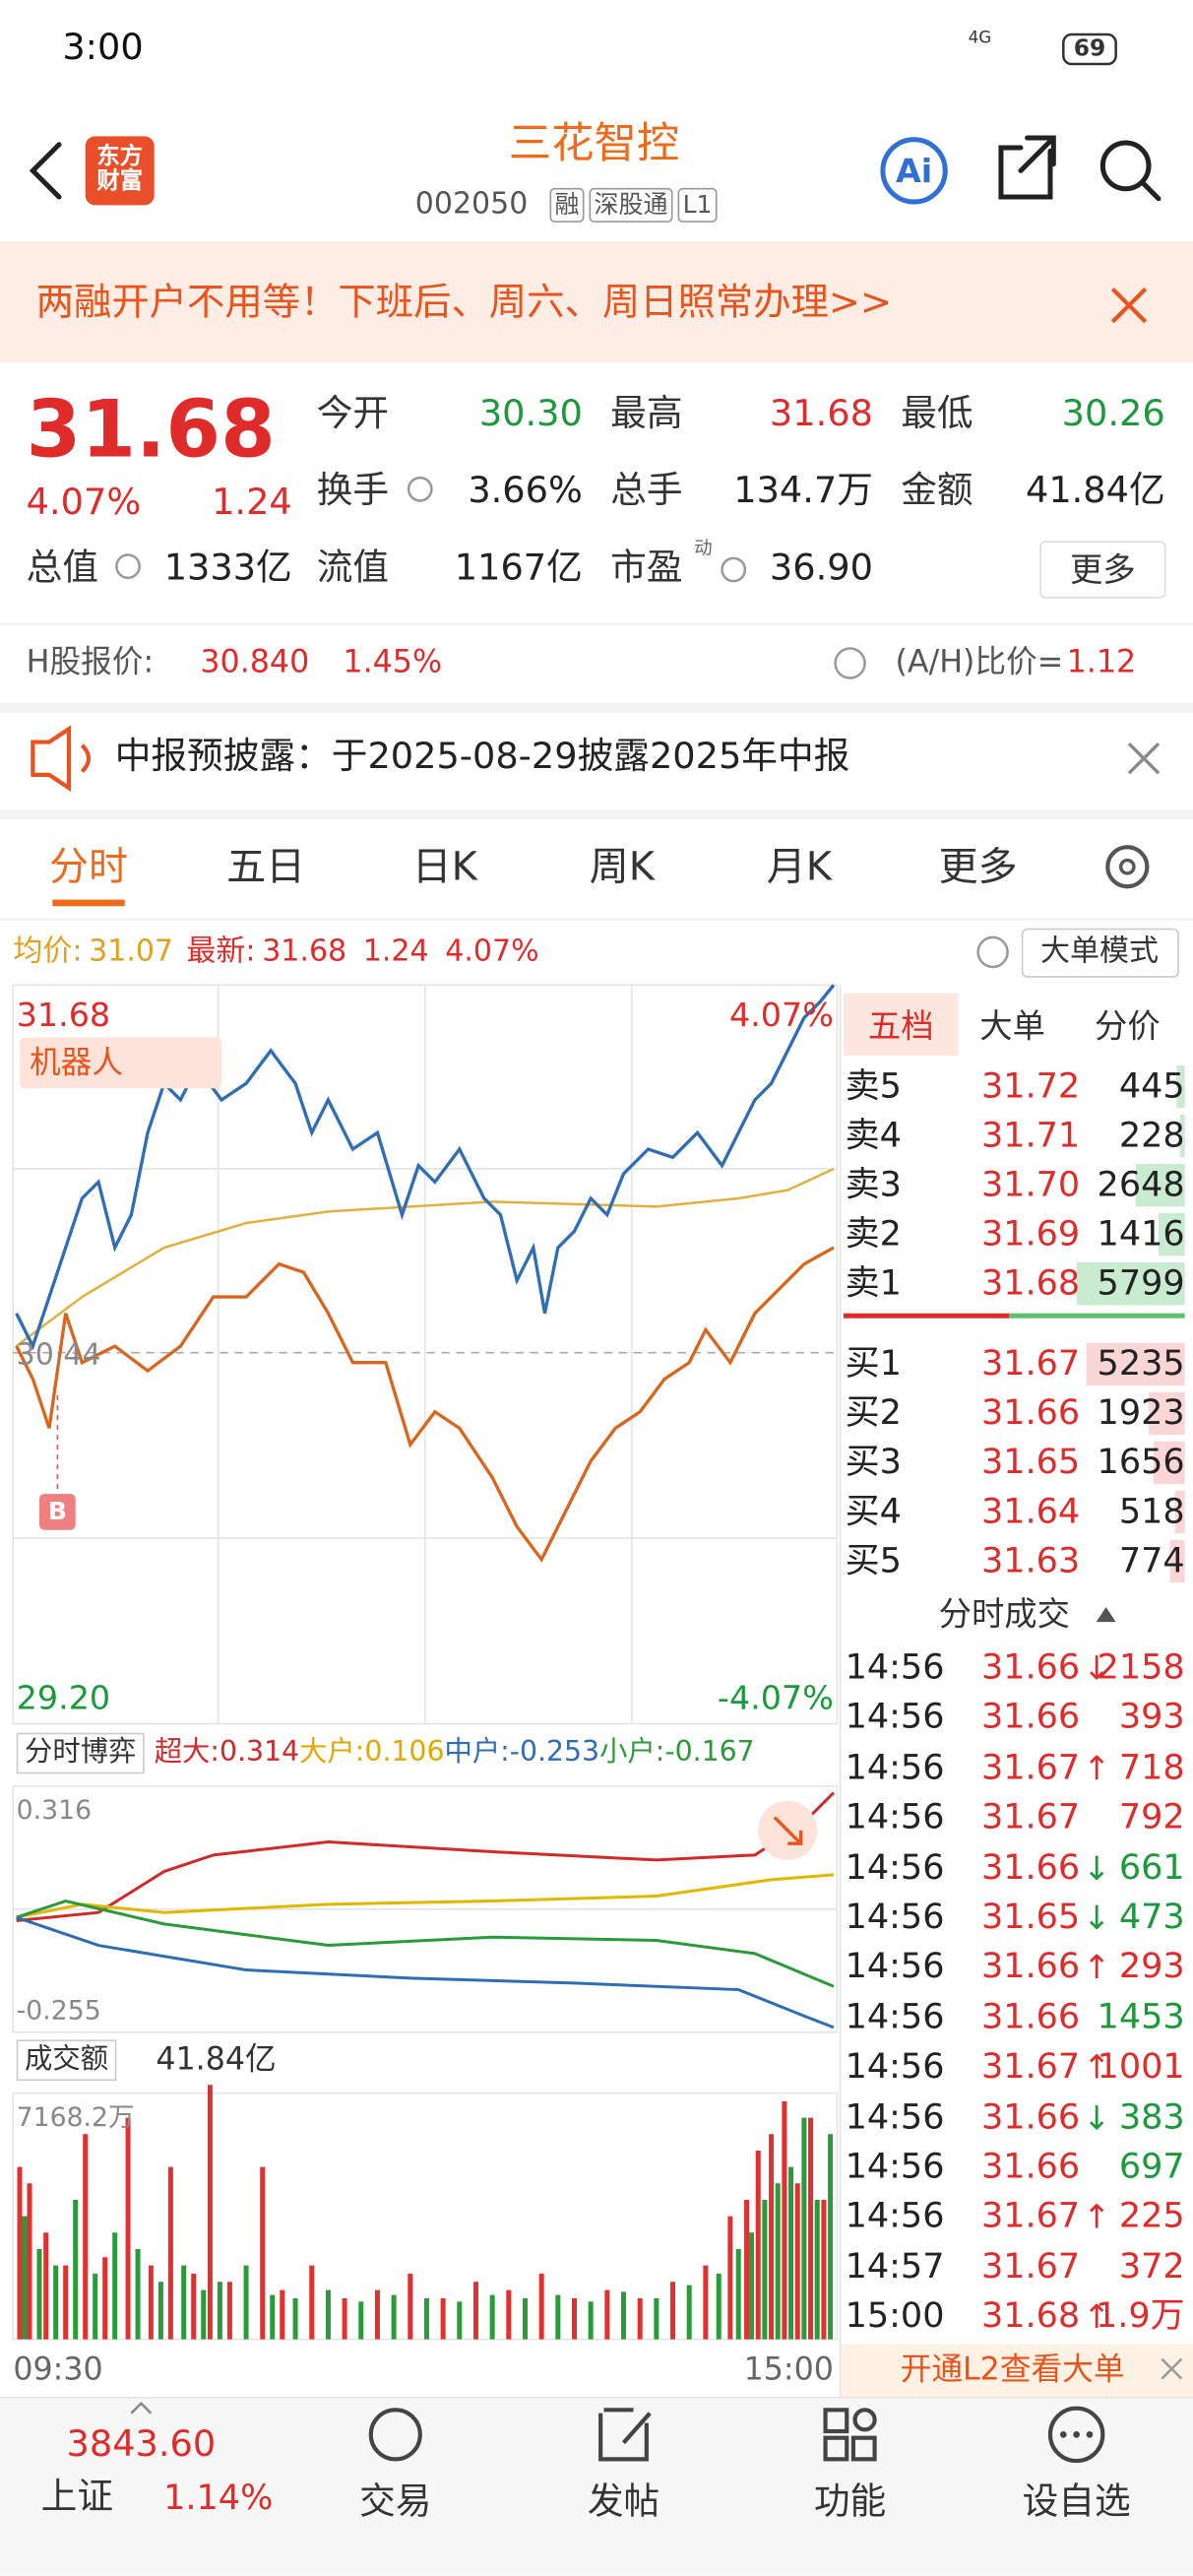 The width and height of the screenshot is (1193, 2576). Describe the element at coordinates (492, 951) in the screenshot. I see `text: 4.07%` at that location.